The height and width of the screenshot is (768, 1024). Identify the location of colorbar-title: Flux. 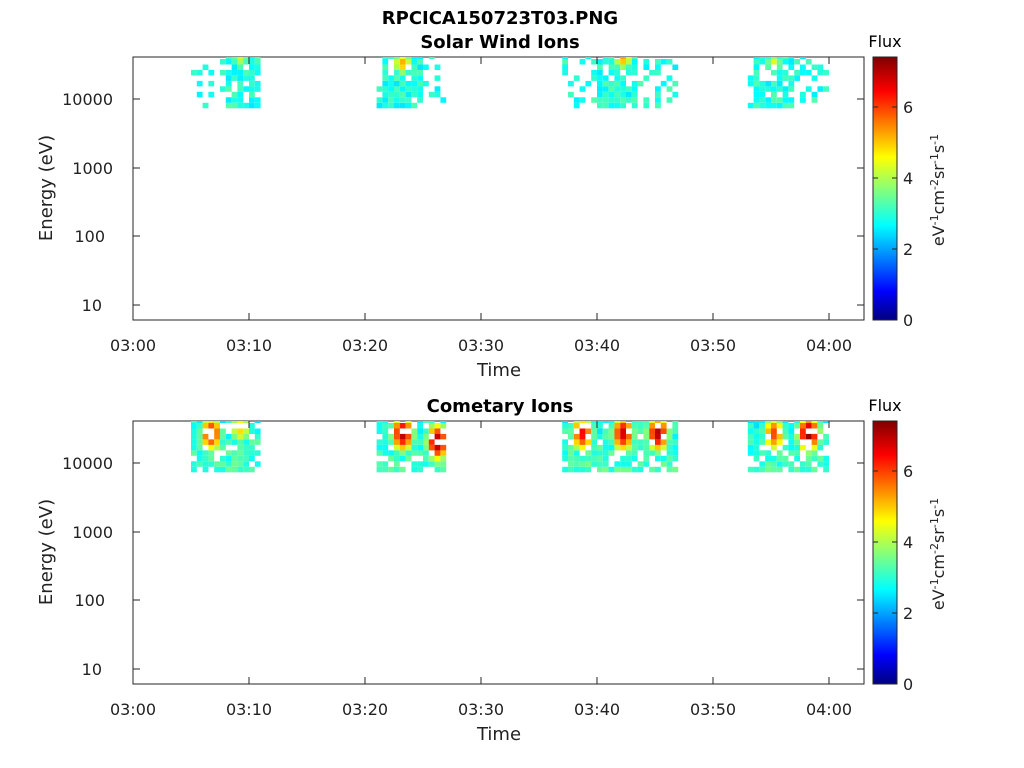
(884, 41).